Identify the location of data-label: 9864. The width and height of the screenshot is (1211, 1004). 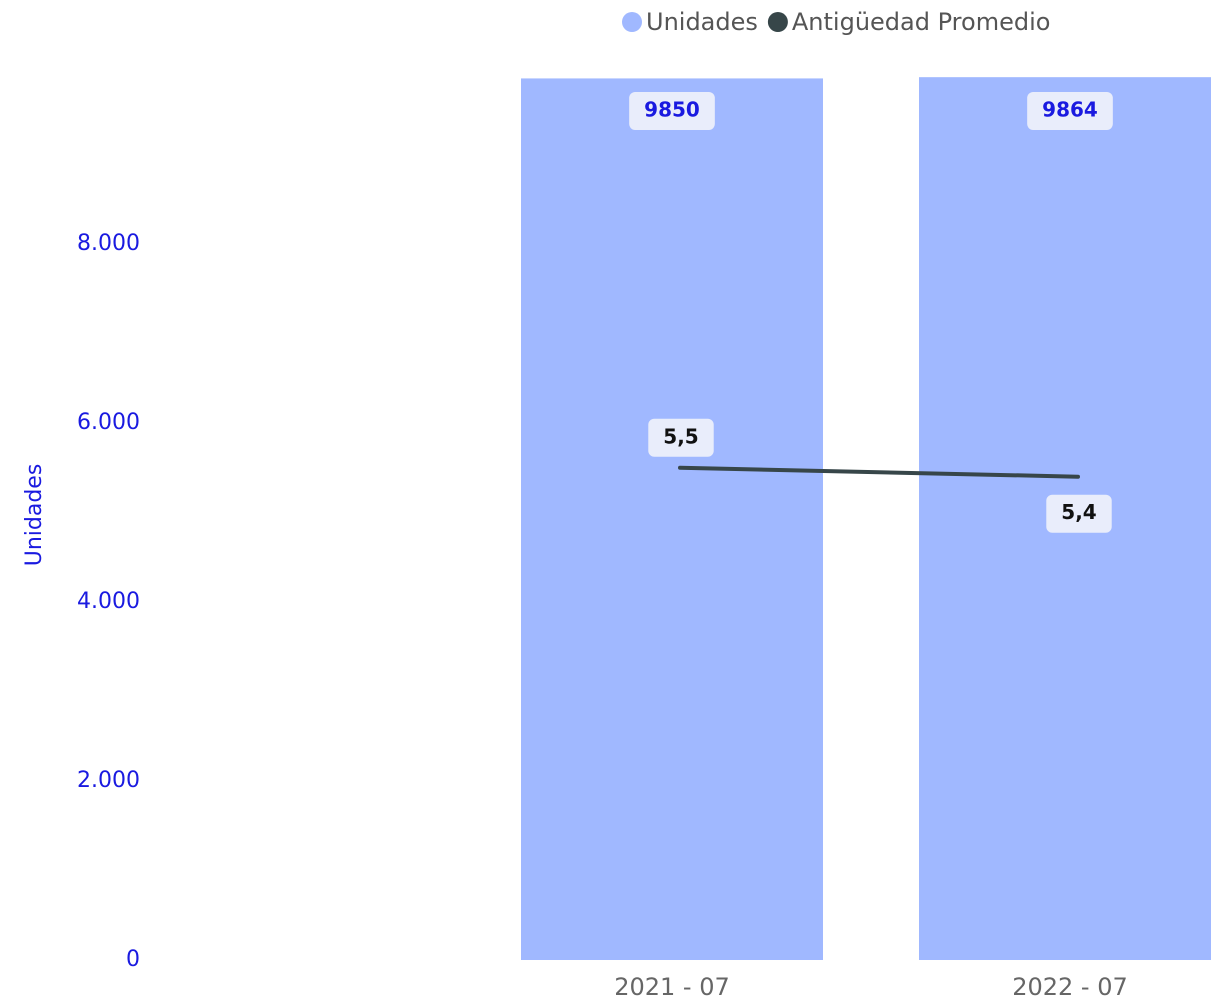
(1070, 110).